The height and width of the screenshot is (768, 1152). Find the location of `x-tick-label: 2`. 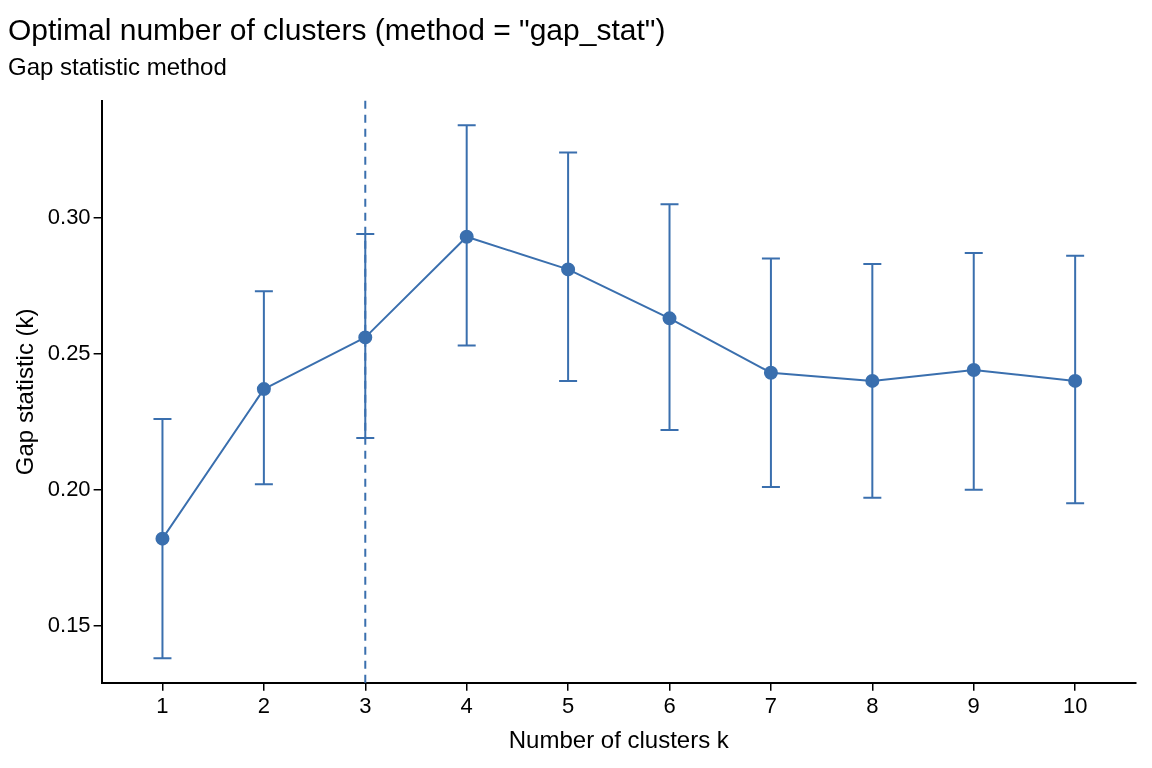

x-tick-label: 2 is located at coordinates (263, 706).